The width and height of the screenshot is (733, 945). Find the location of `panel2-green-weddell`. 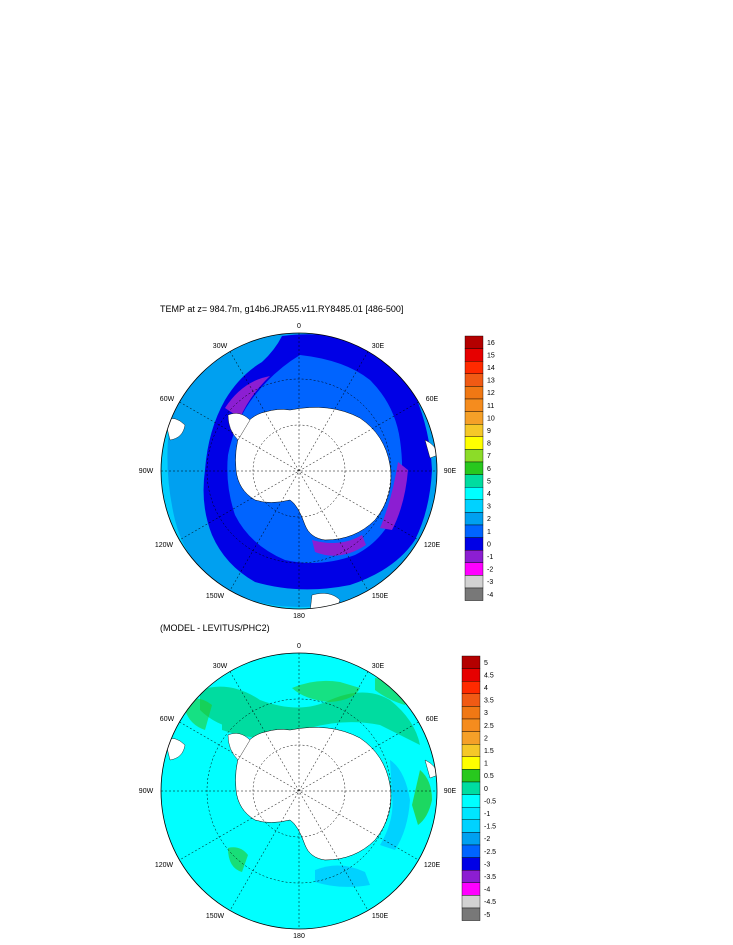

panel2-green-weddell is located at coordinates (242, 726).